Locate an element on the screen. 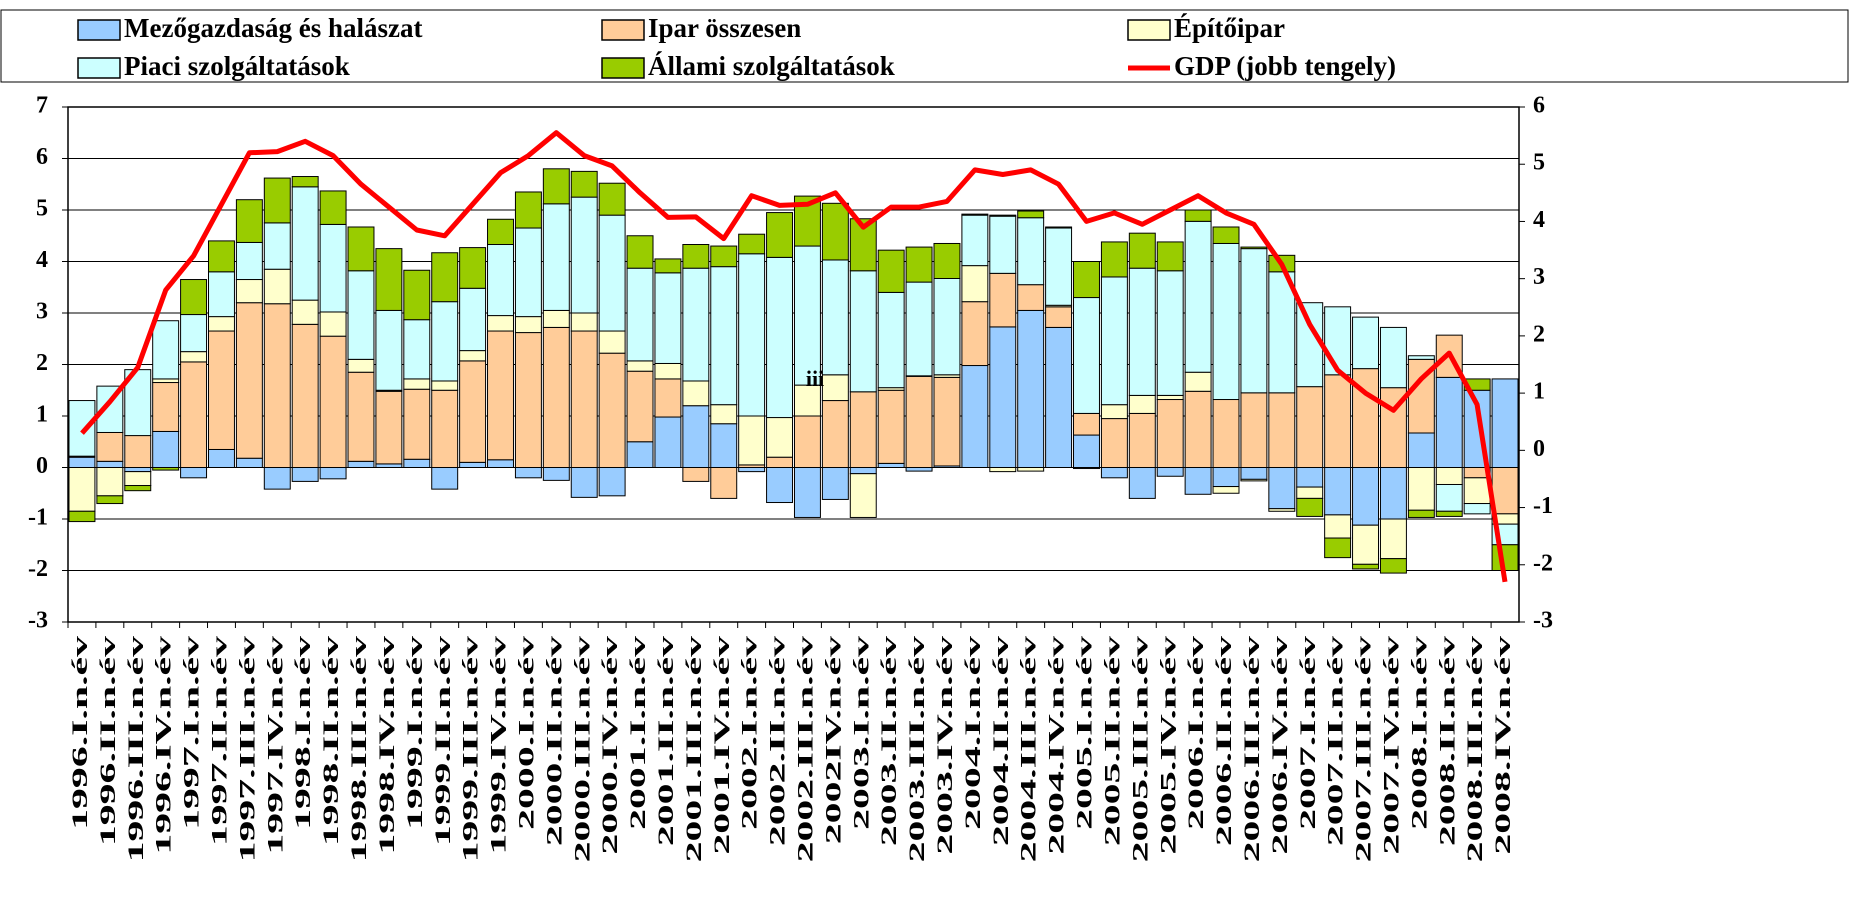  x-tick-label: 1997.III.n.év is located at coordinates (247, 749).